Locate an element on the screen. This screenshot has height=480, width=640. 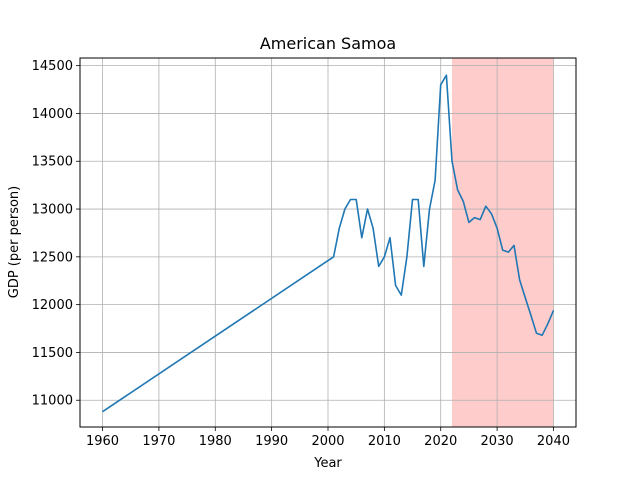
x-tick-label: 1970 is located at coordinates (158, 441).